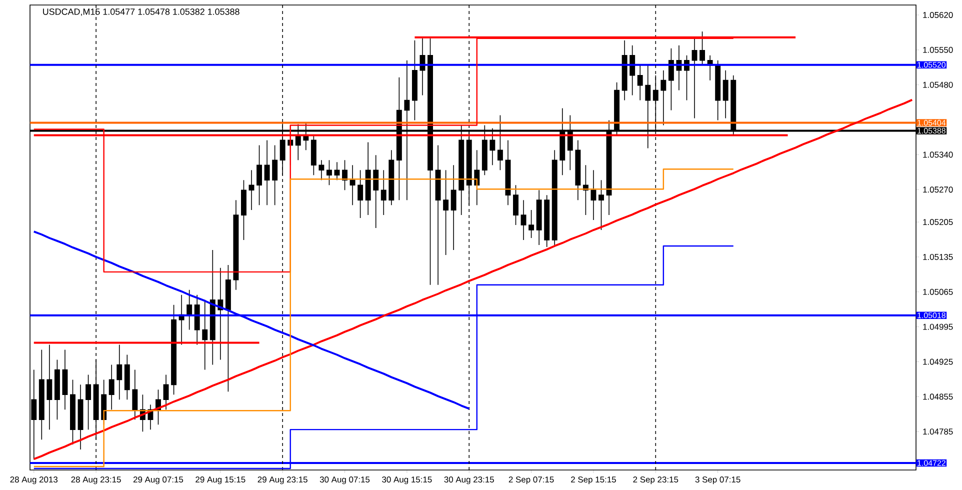 The height and width of the screenshot is (490, 962). Describe the element at coordinates (938, 49) in the screenshot. I see `y-tick-label: 1.05550` at that location.